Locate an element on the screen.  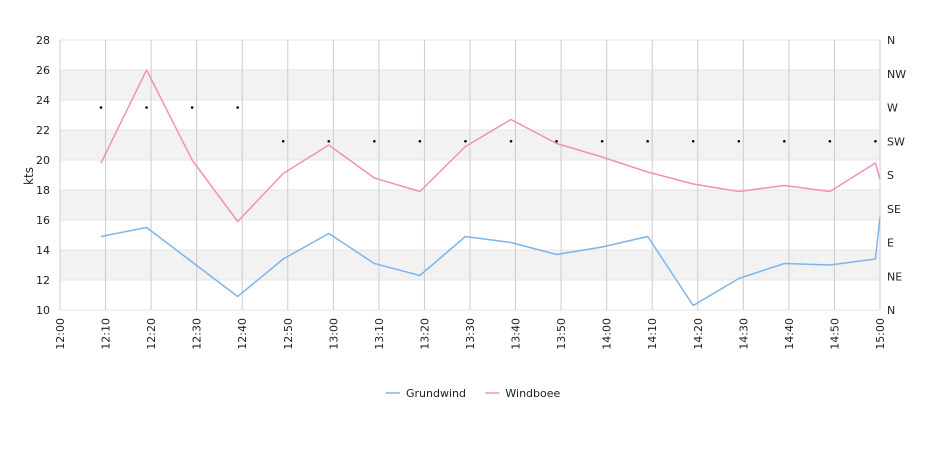
x-tick-label: 12:30 is located at coordinates (197, 334).